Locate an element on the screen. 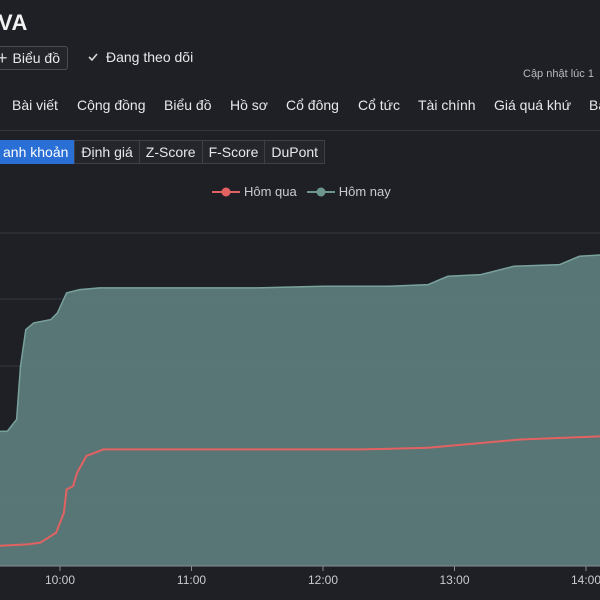 Image resolution: width=600 pixels, height=600 pixels. chart-button-label: Biểu đồ is located at coordinates (36, 58).